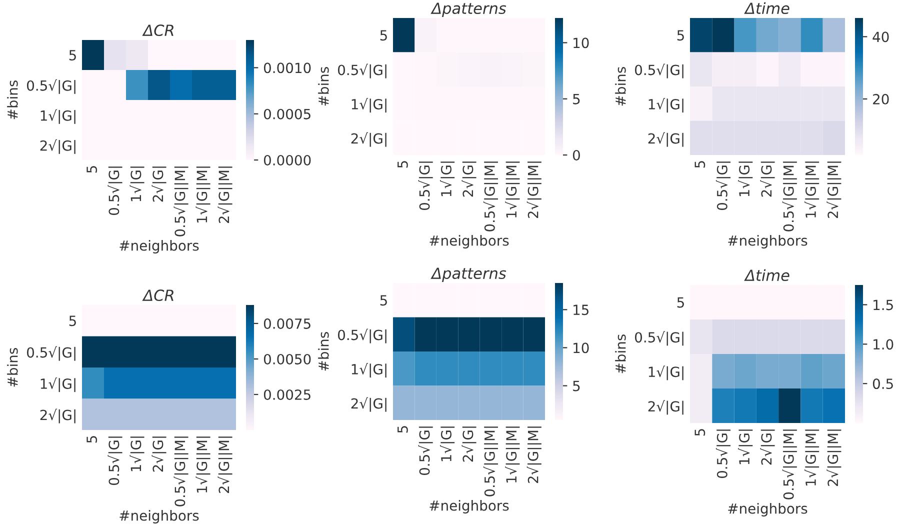 The height and width of the screenshot is (530, 901). What do you see at coordinates (880, 37) in the screenshot?
I see `color-bar-label: 40` at bounding box center [880, 37].